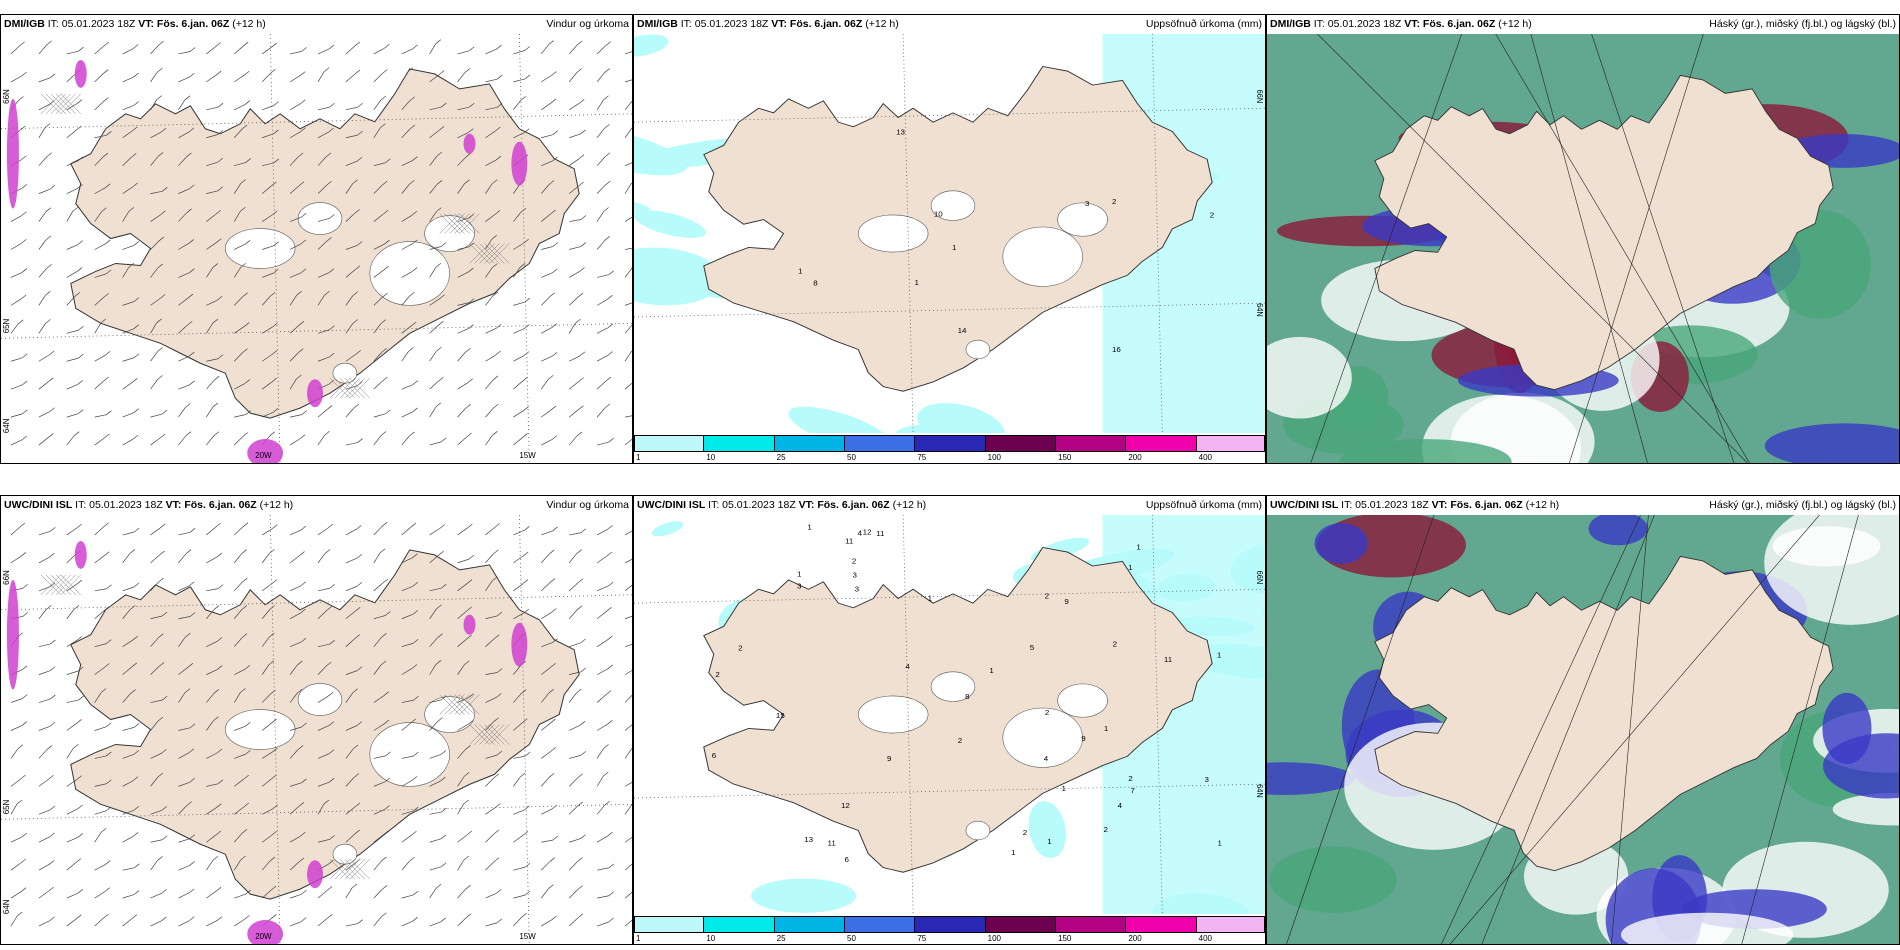 The width and height of the screenshot is (1900, 950). I want to click on precip-amount-label: 16, so click(1116, 349).